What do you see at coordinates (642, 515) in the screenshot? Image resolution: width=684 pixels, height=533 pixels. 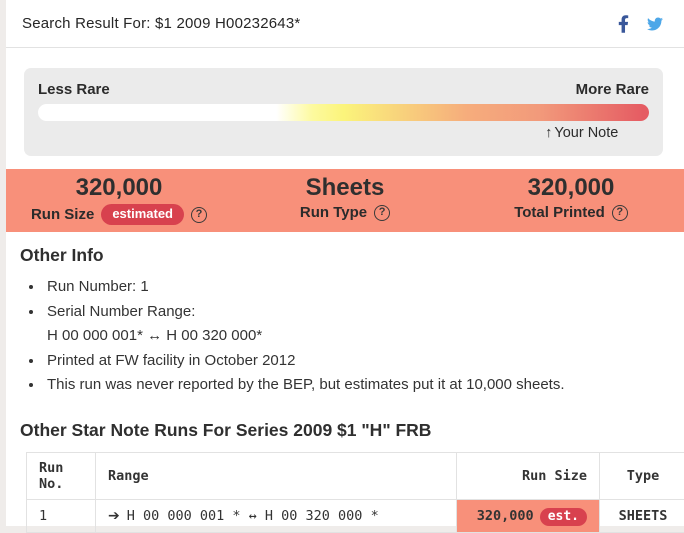 I see `cell-type: SHEETS` at bounding box center [642, 515].